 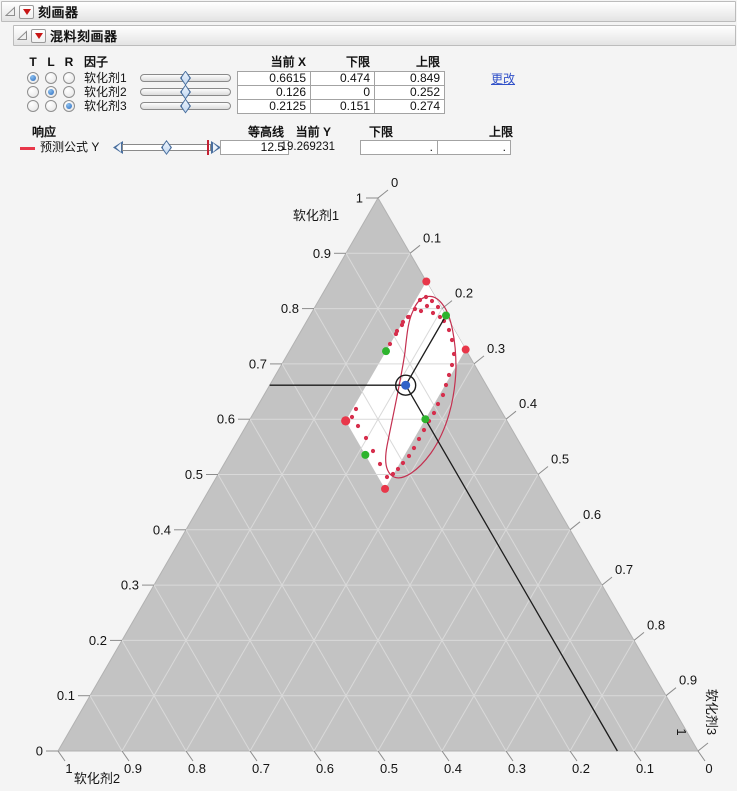 What do you see at coordinates (342, 78) in the screenshot?
I see `lower-limit-field: 0.474` at bounding box center [342, 78].